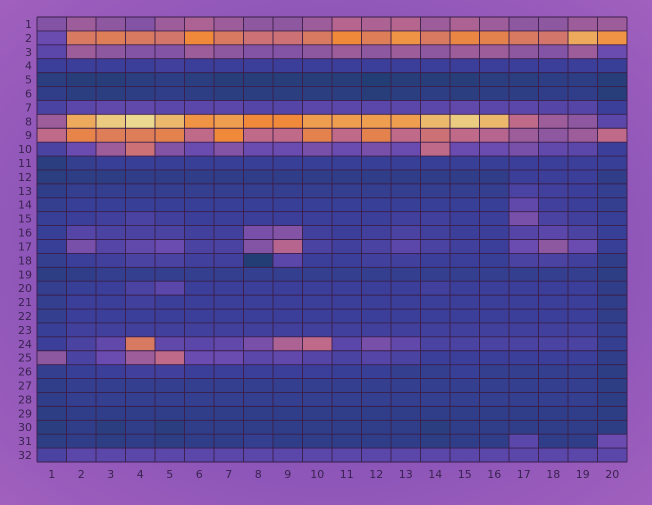 The height and width of the screenshot is (505, 652). Describe the element at coordinates (28, 107) in the screenshot. I see `y-tick-label: 7` at that location.